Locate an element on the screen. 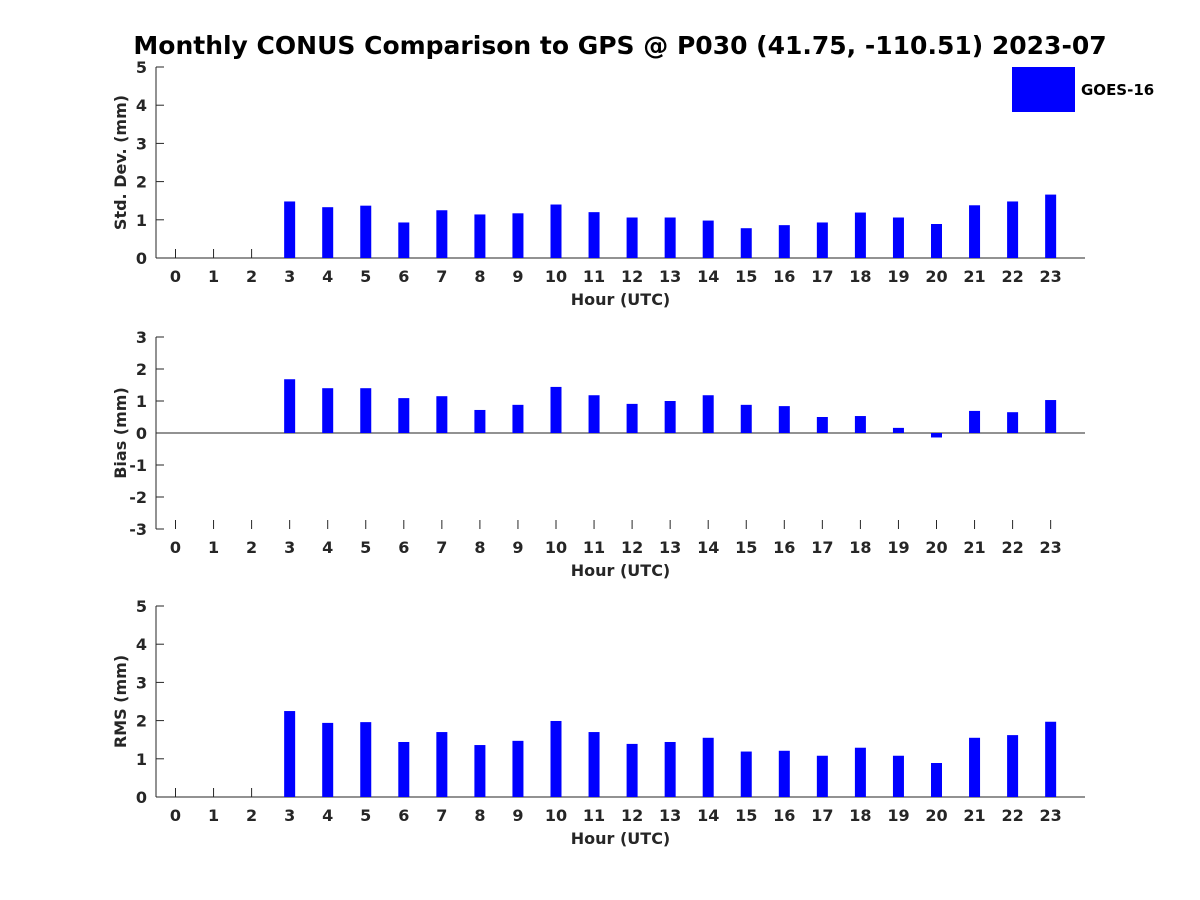 This screenshot has height=900, width=1200. y-axis-label: Bias (mm) is located at coordinates (120, 433).